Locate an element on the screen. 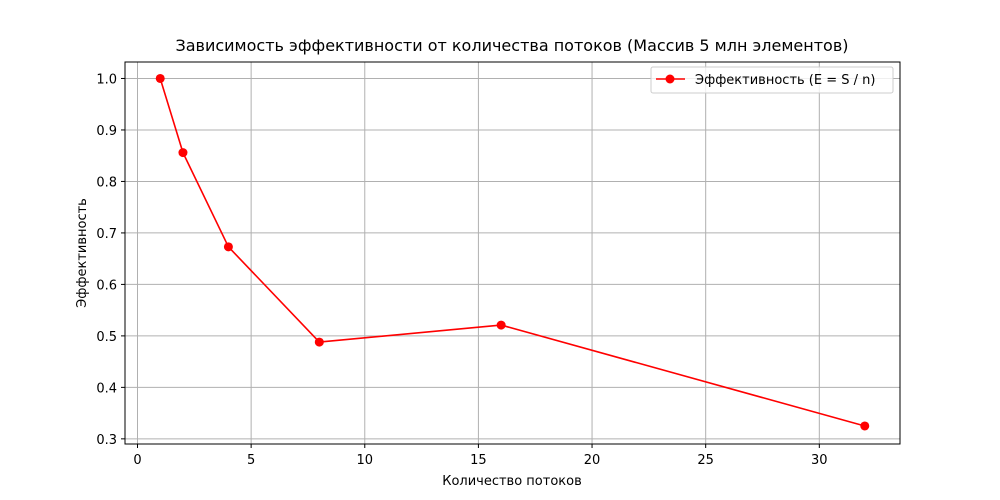 Image resolution: width=1000 pixels, height=500 pixels. x-tick-label: 10 is located at coordinates (364, 460).